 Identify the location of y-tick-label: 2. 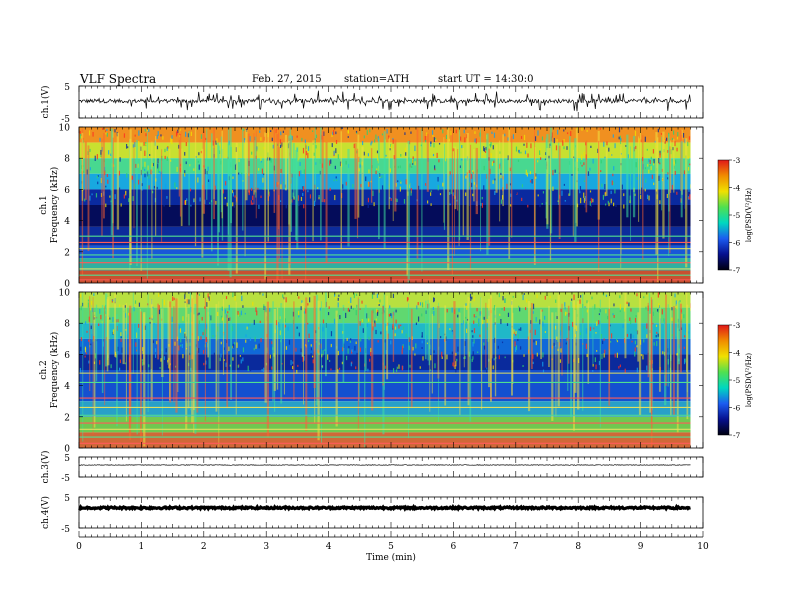
(67, 253).